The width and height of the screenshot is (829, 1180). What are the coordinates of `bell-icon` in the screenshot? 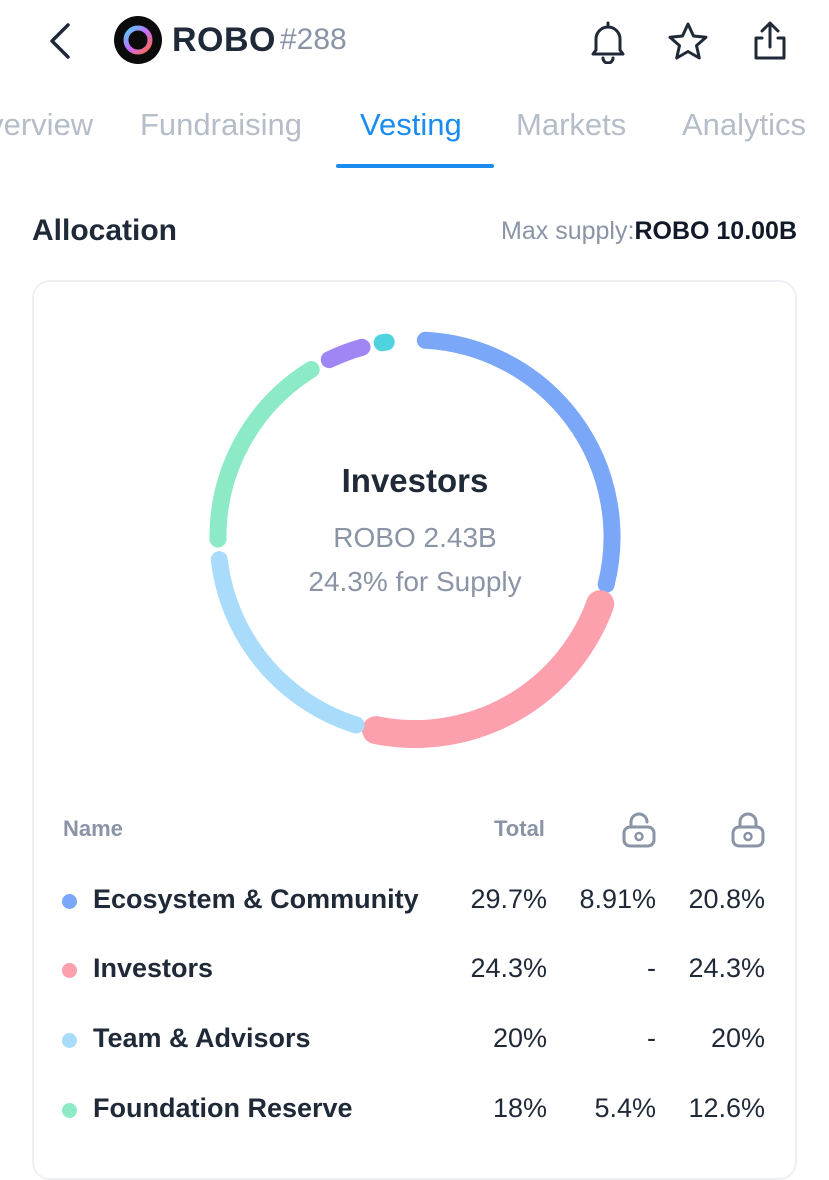 It's located at (608, 42).